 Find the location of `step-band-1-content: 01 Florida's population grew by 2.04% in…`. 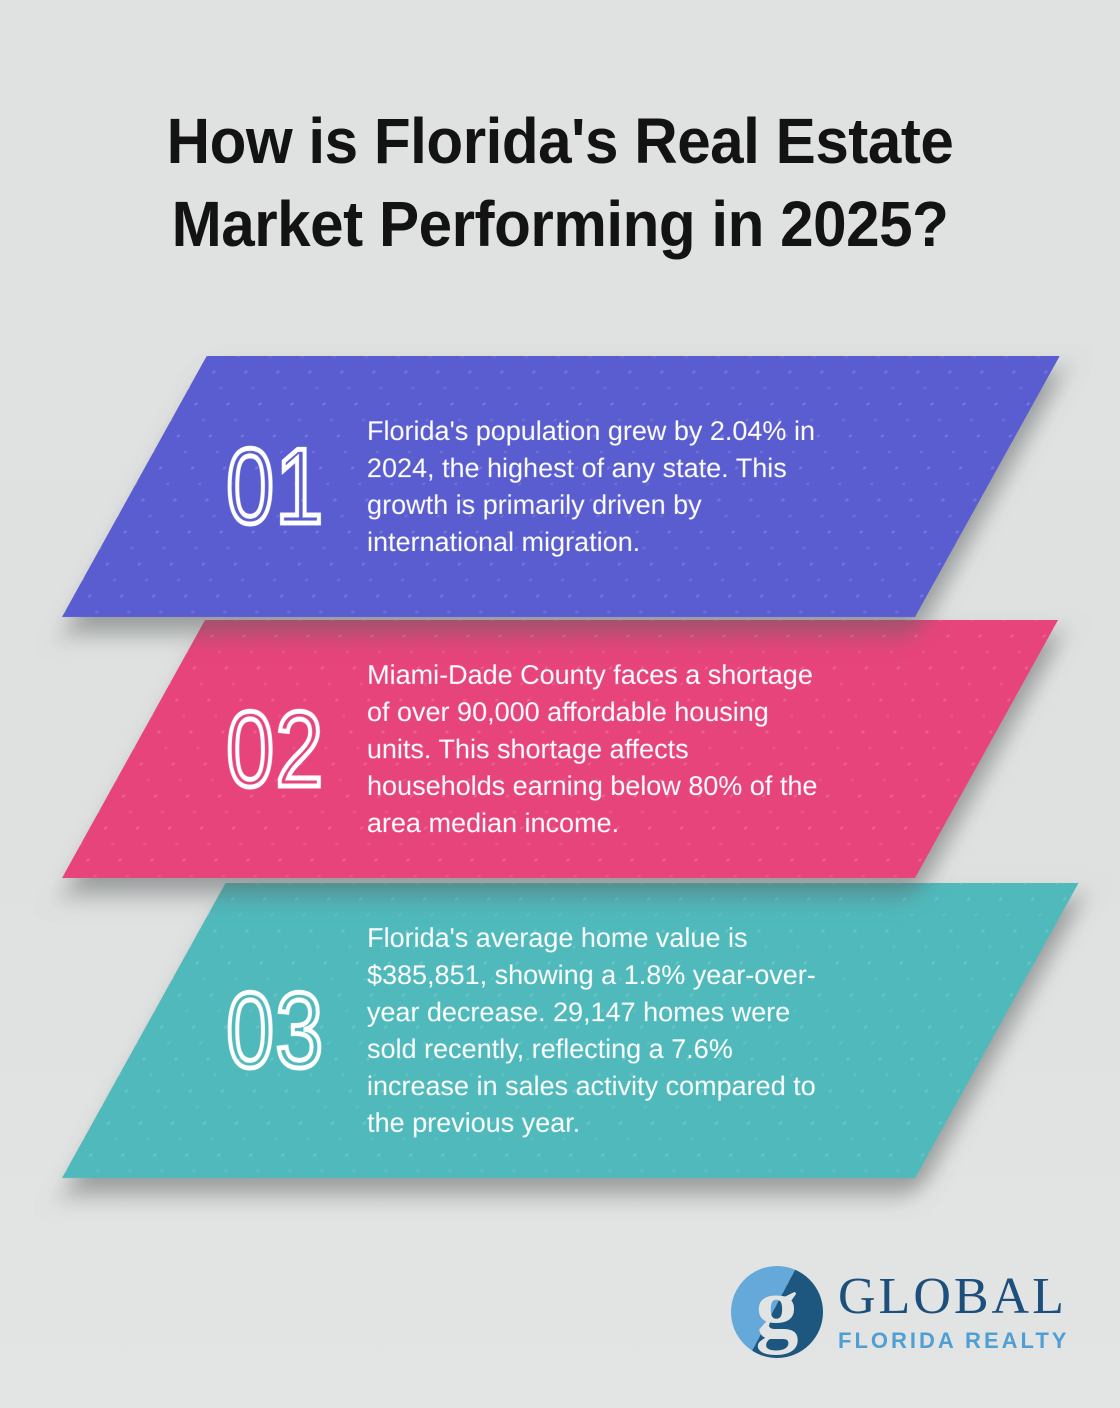

step-band-1-content: 01 Florida's population grew by 2.04% in… is located at coordinates (488, 486).